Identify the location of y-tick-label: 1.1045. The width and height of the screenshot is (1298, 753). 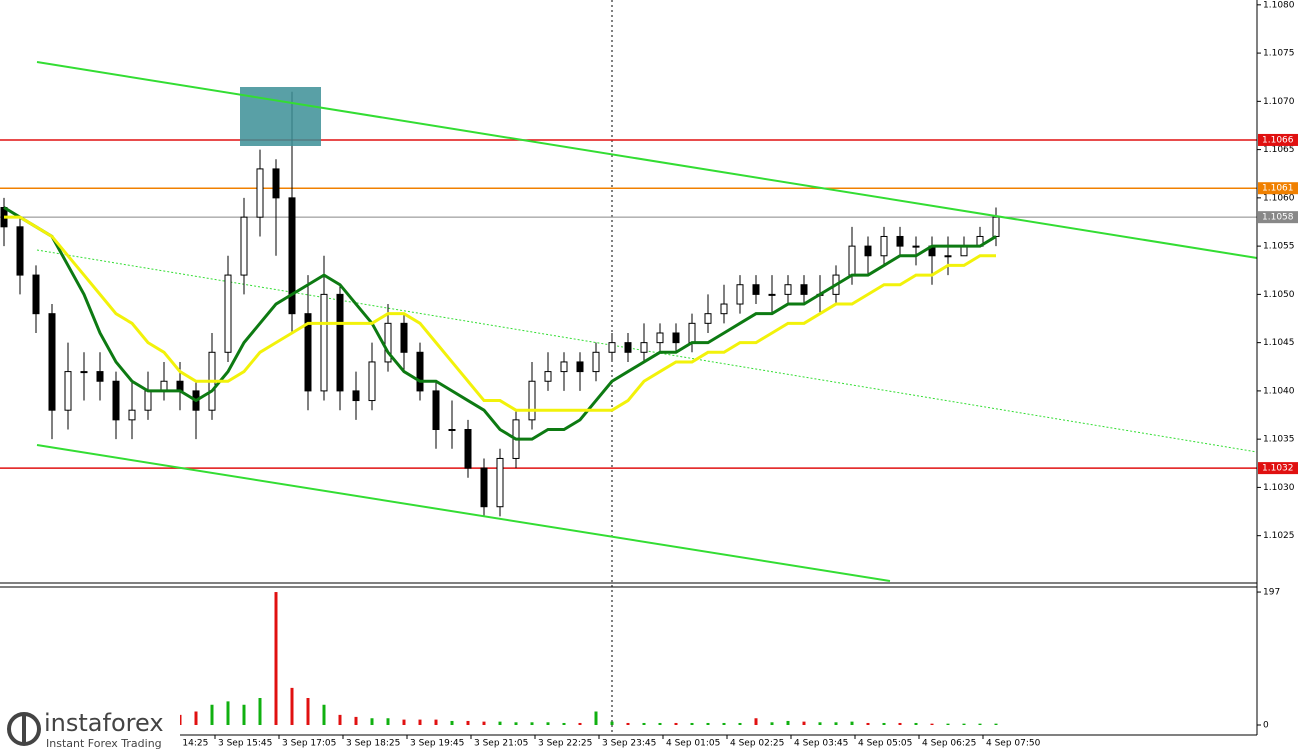
(1279, 343).